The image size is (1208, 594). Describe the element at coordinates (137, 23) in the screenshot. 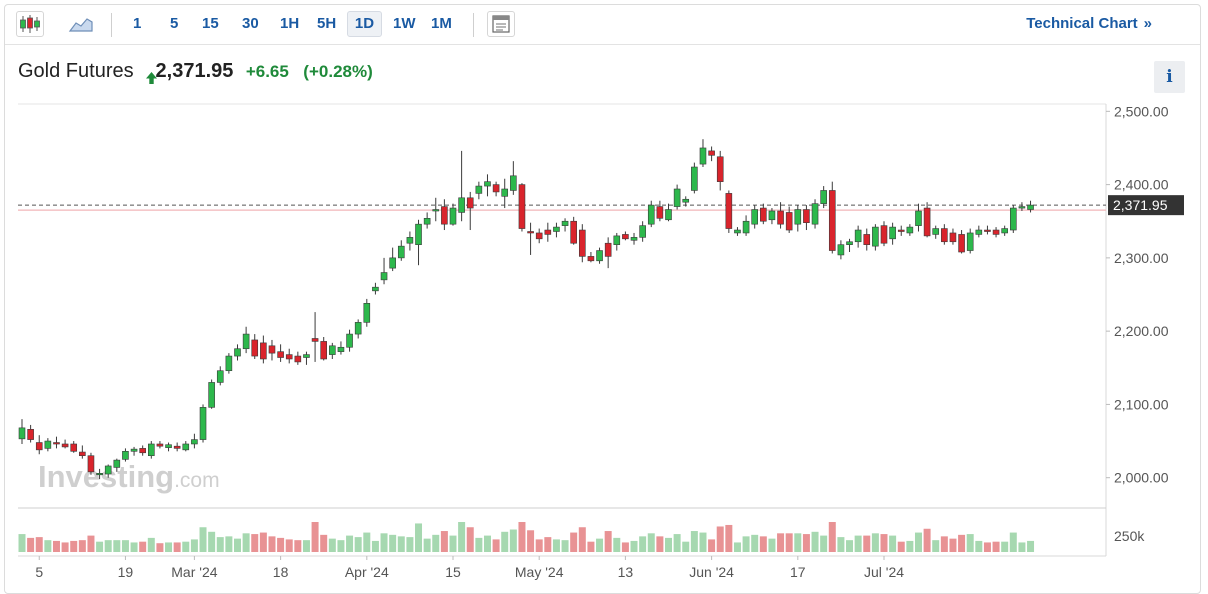

I see `timeframe-1: 1` at that location.